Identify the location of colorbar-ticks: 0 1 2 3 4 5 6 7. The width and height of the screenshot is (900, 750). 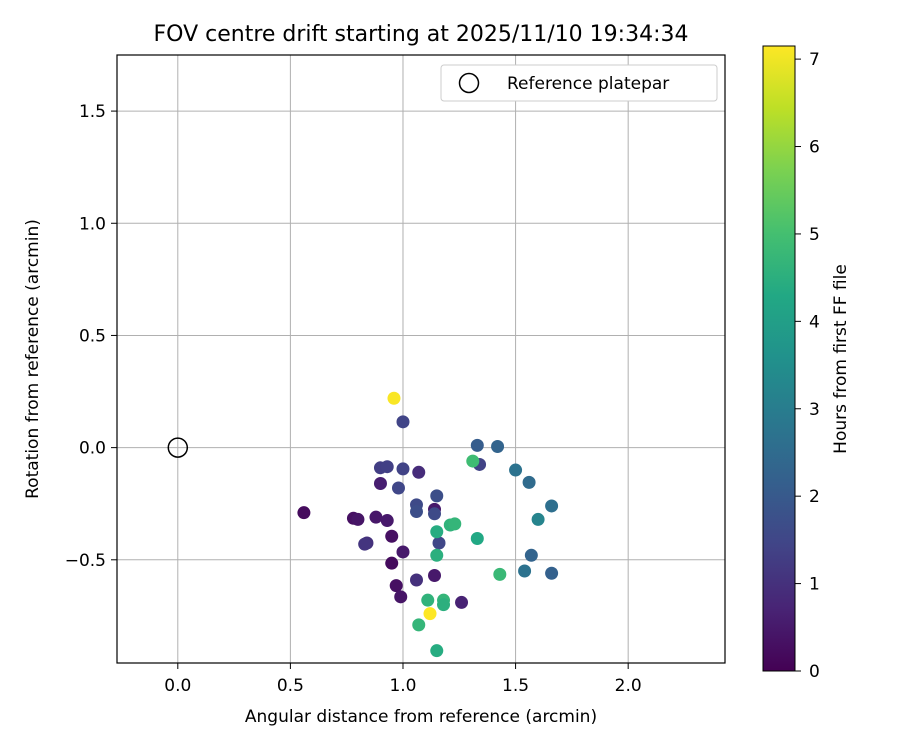
(807, 366).